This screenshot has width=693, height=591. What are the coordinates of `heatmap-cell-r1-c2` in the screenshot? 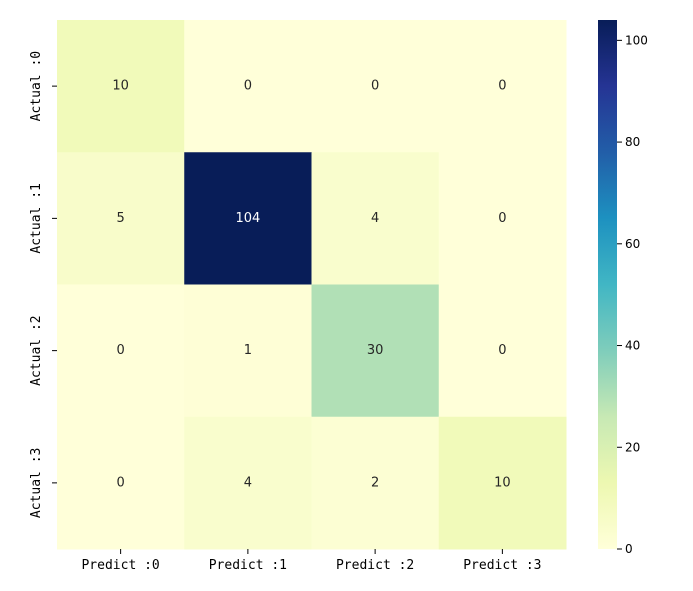 It's located at (375, 218).